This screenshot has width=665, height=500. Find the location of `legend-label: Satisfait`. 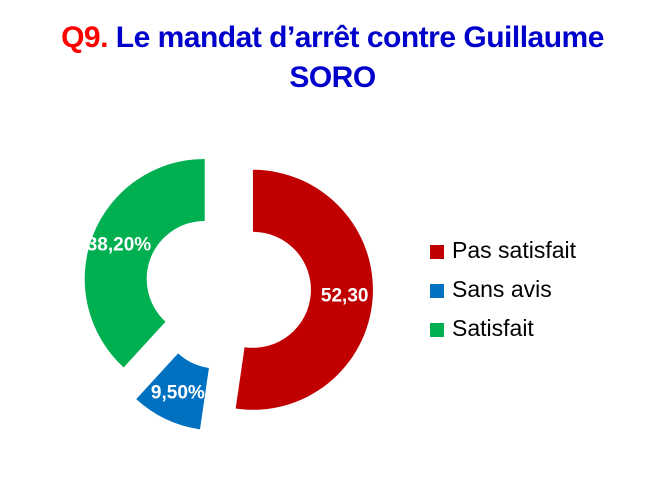

legend-label: Satisfait is located at coordinates (493, 328).